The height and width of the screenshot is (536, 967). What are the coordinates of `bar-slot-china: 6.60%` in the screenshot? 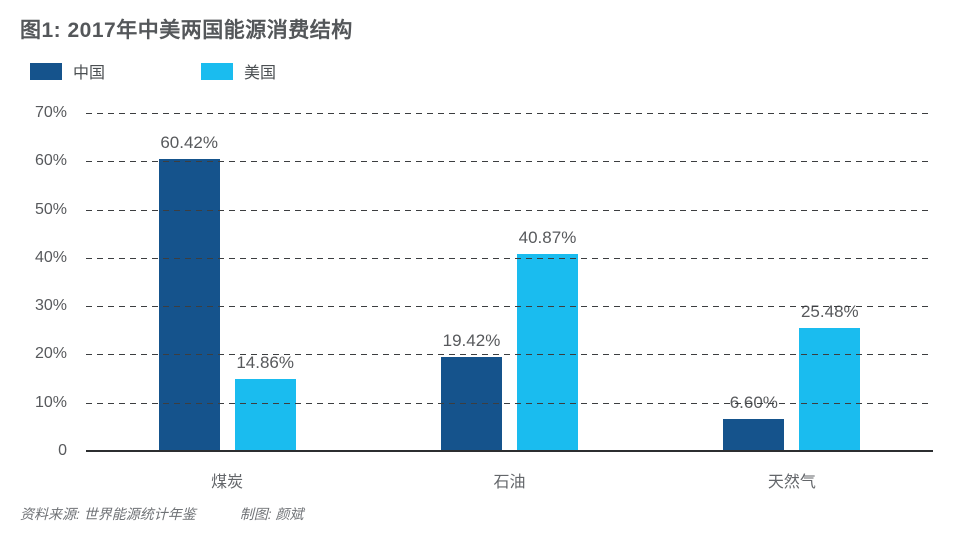 It's located at (754, 282).